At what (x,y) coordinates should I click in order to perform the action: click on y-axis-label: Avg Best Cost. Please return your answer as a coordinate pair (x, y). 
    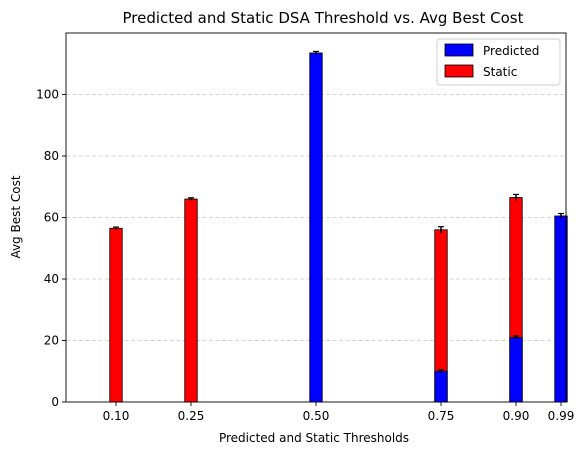
    Looking at the image, I should click on (16, 216).